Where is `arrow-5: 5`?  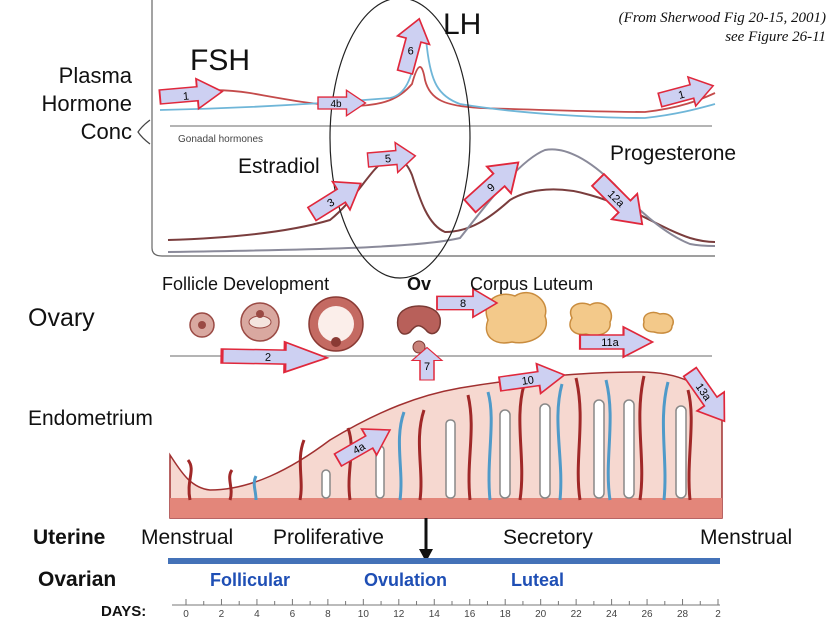
arrow-5: 5 is located at coordinates (391, 158).